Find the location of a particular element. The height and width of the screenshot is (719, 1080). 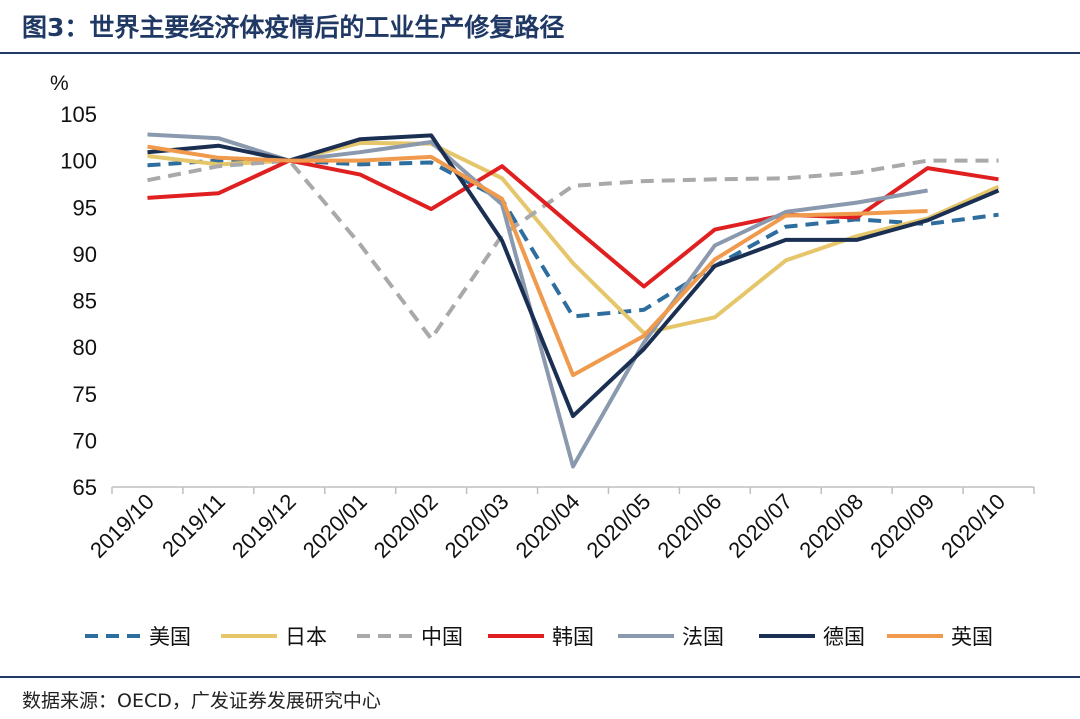

x-tick-label: 2020/10 is located at coordinates (973, 526).